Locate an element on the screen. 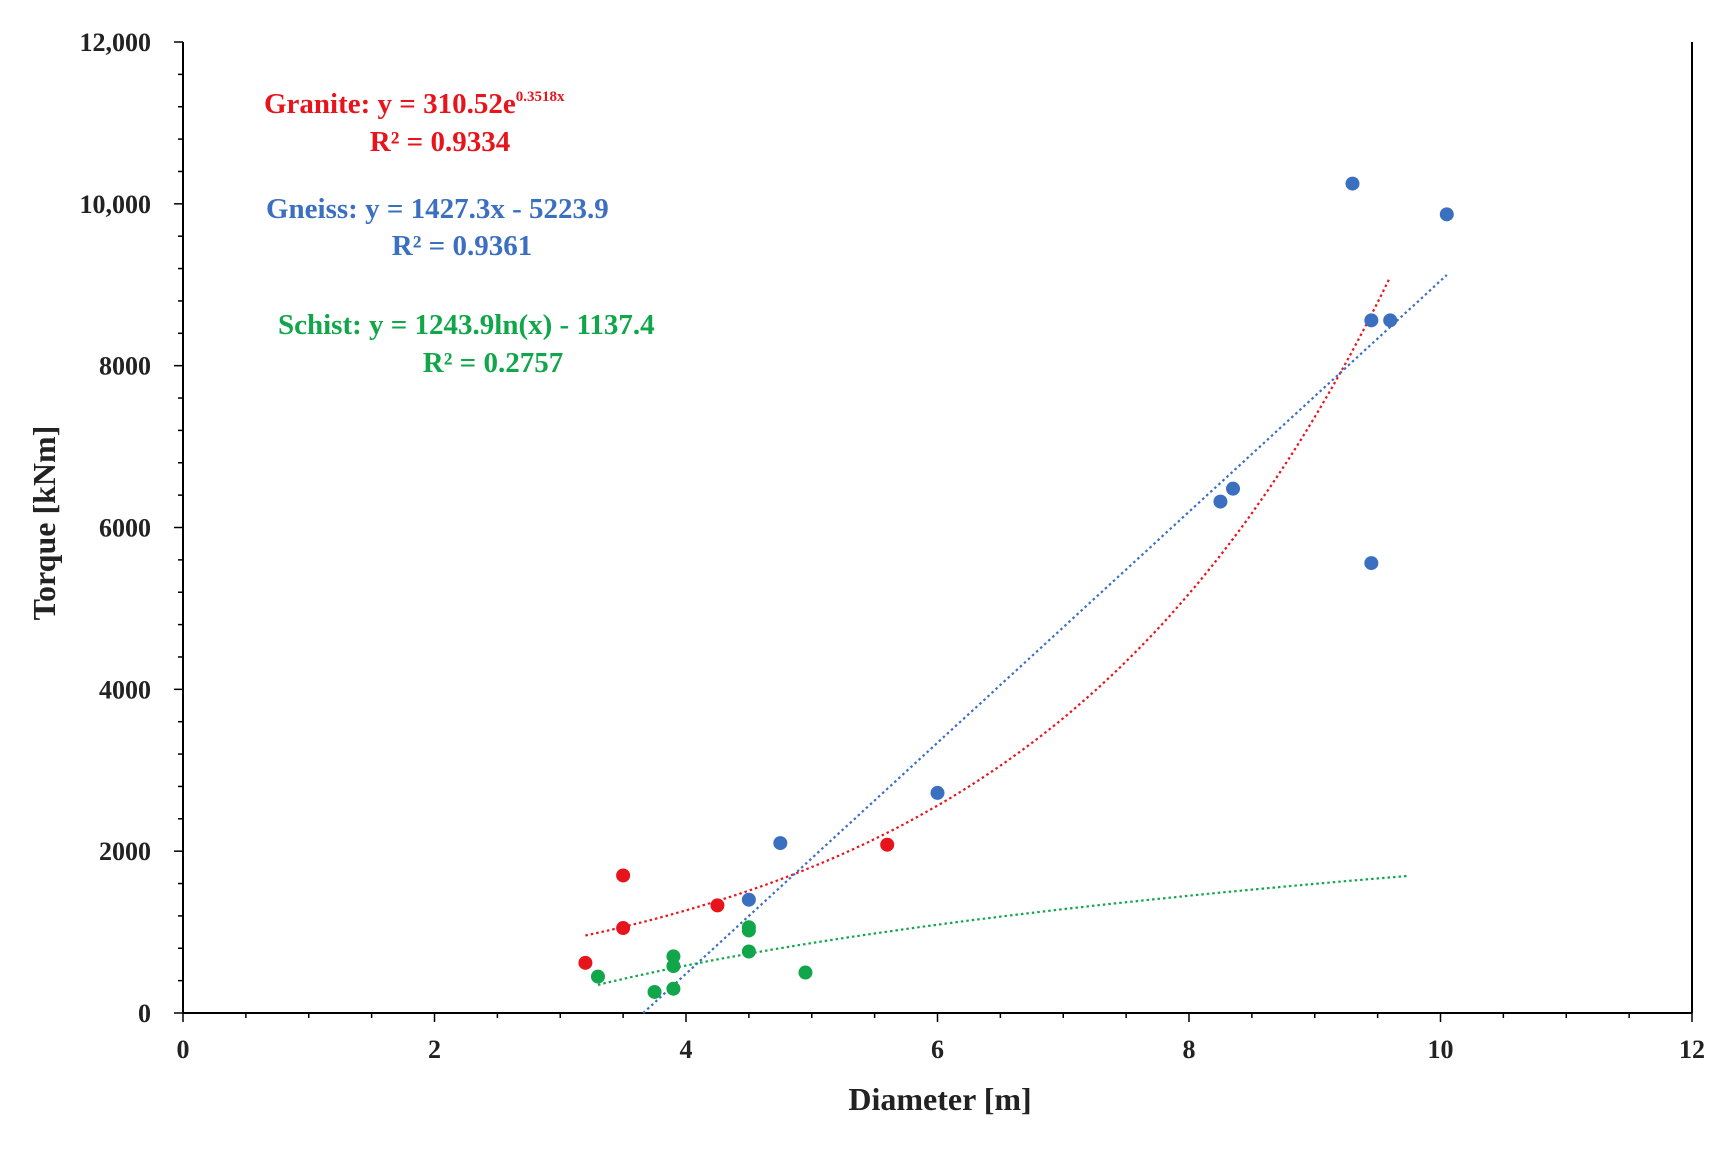  x-axis-title: Diameter [m] is located at coordinates (939, 1099).